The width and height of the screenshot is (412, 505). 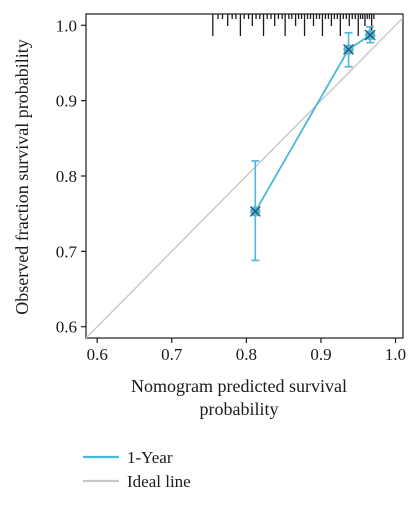 What do you see at coordinates (293, 25) in the screenshot?
I see `rug-marks` at bounding box center [293, 25].